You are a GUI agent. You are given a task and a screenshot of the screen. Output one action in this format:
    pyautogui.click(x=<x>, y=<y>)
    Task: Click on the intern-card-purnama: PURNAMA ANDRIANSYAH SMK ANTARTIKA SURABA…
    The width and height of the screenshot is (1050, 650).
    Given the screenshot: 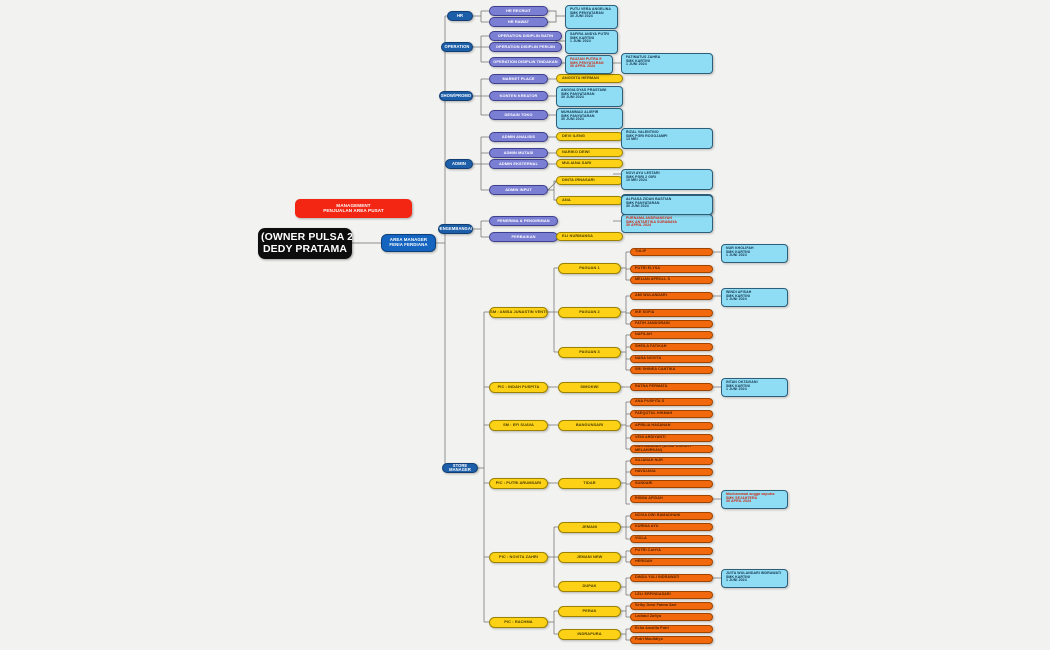 What is the action you would take?
    pyautogui.click(x=667, y=223)
    